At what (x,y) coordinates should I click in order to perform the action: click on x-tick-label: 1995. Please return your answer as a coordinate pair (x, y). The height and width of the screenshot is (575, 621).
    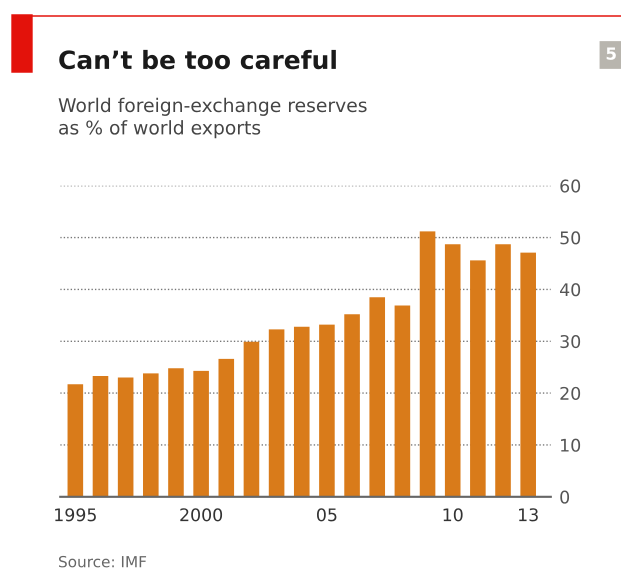
    Looking at the image, I should click on (75, 515).